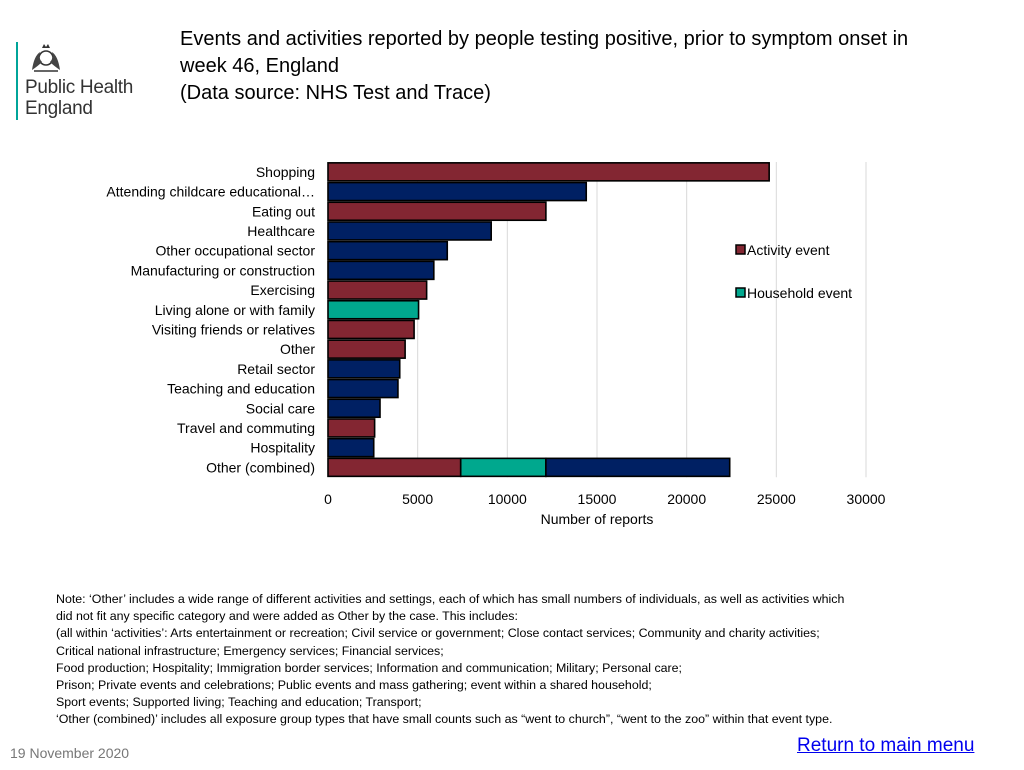  I want to click on legend-swatch-activity, so click(740, 249).